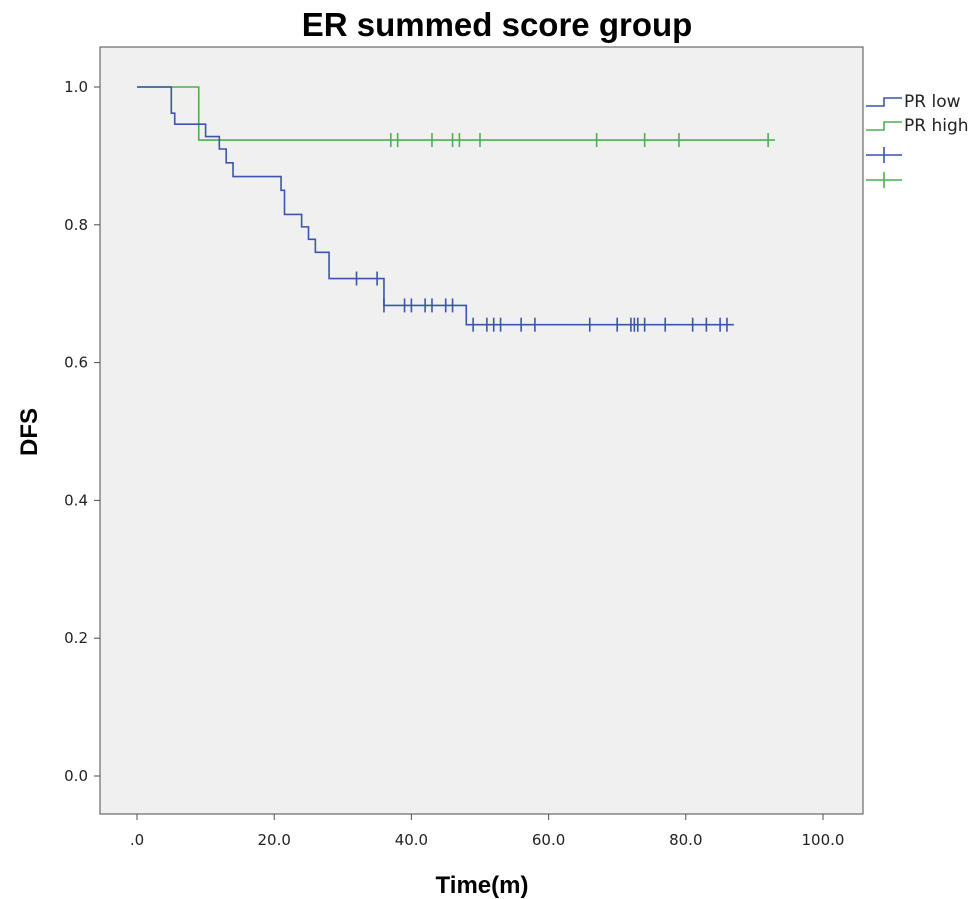  I want to click on legend: PR low PR high, so click(917, 140).